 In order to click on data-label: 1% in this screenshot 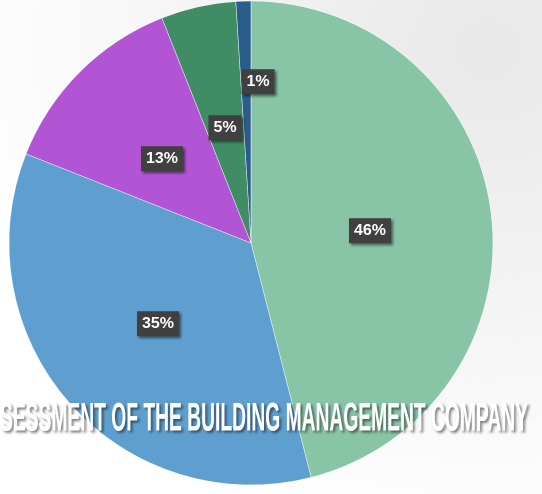, I will do `click(258, 82)`.